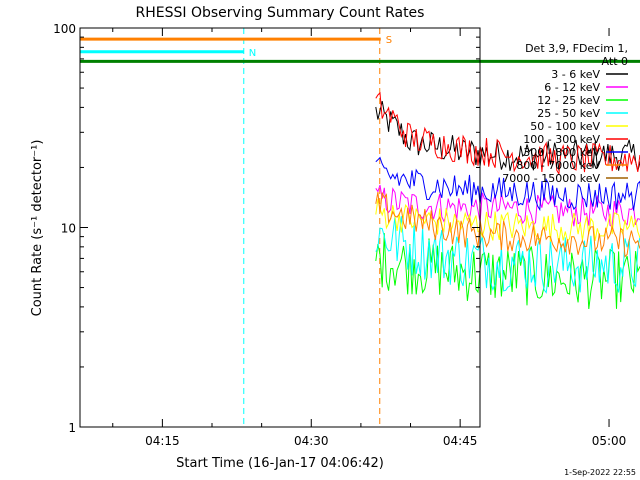 The height and width of the screenshot is (480, 640). What do you see at coordinates (72, 428) in the screenshot?
I see `y-tick-label-0: 1` at bounding box center [72, 428].